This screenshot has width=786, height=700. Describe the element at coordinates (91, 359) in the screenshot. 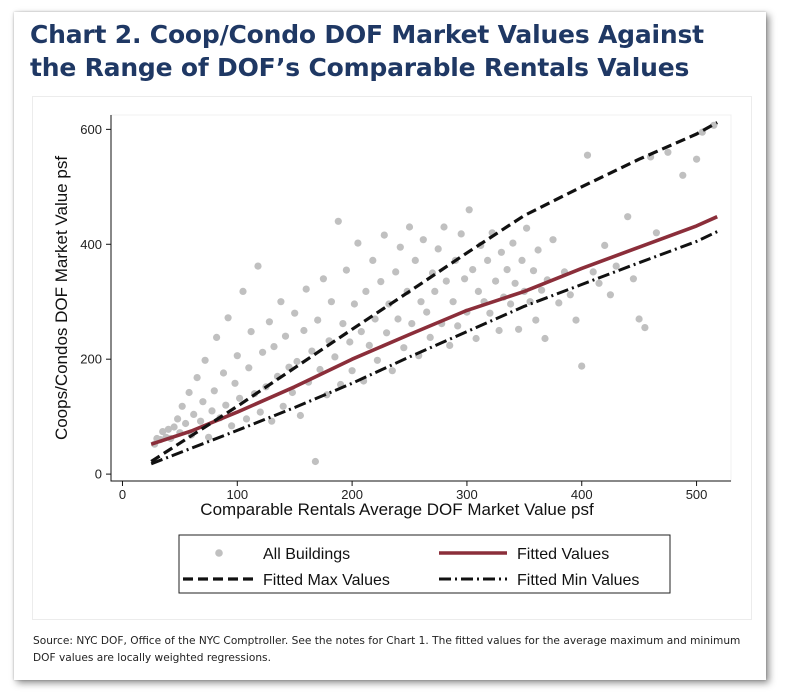

I see `y-tick-label: 200` at that location.